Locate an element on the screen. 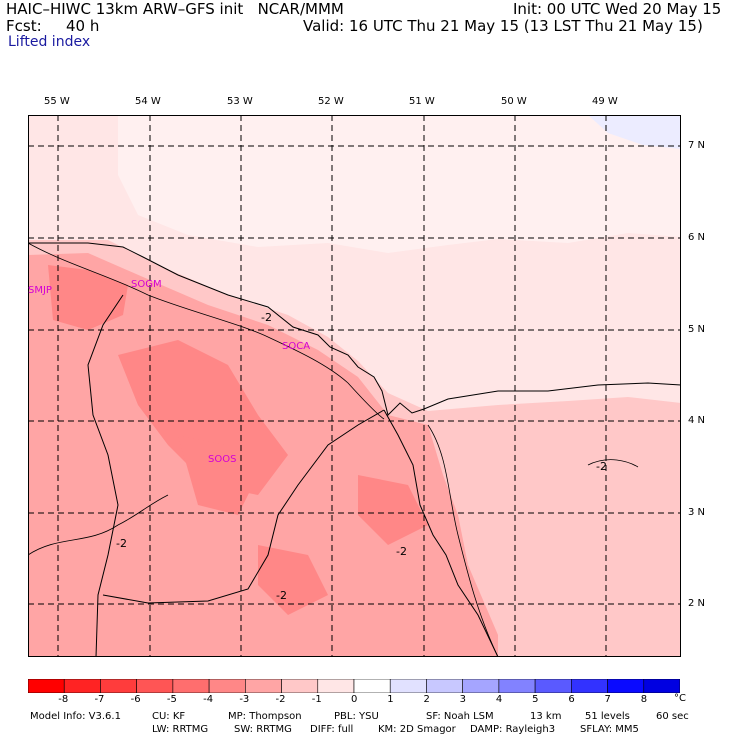 This screenshot has height=740, width=740. station-soca: SOCA is located at coordinates (296, 346).